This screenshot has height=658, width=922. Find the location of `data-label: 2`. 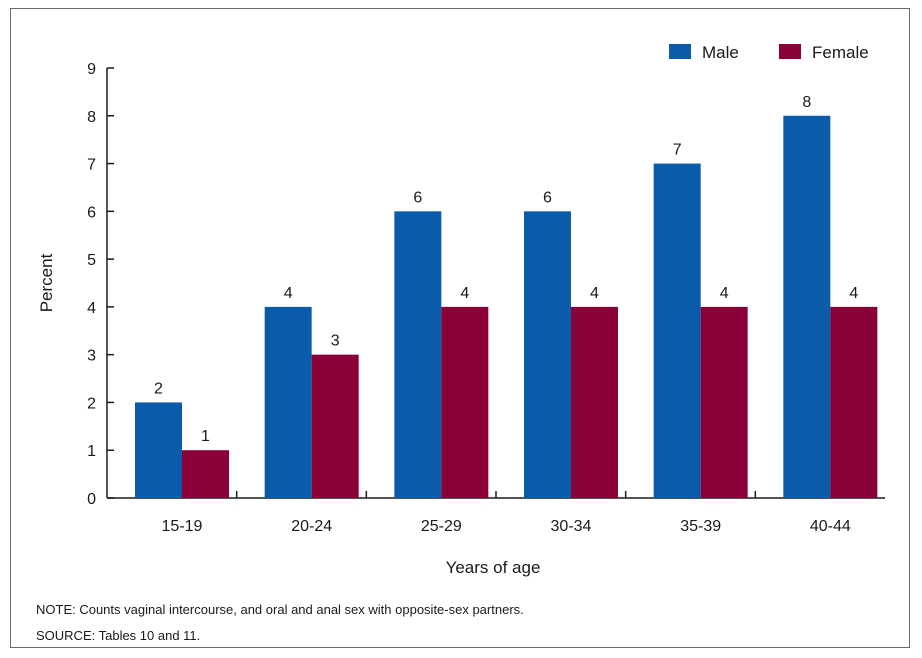

data-label: 2 is located at coordinates (158, 388).